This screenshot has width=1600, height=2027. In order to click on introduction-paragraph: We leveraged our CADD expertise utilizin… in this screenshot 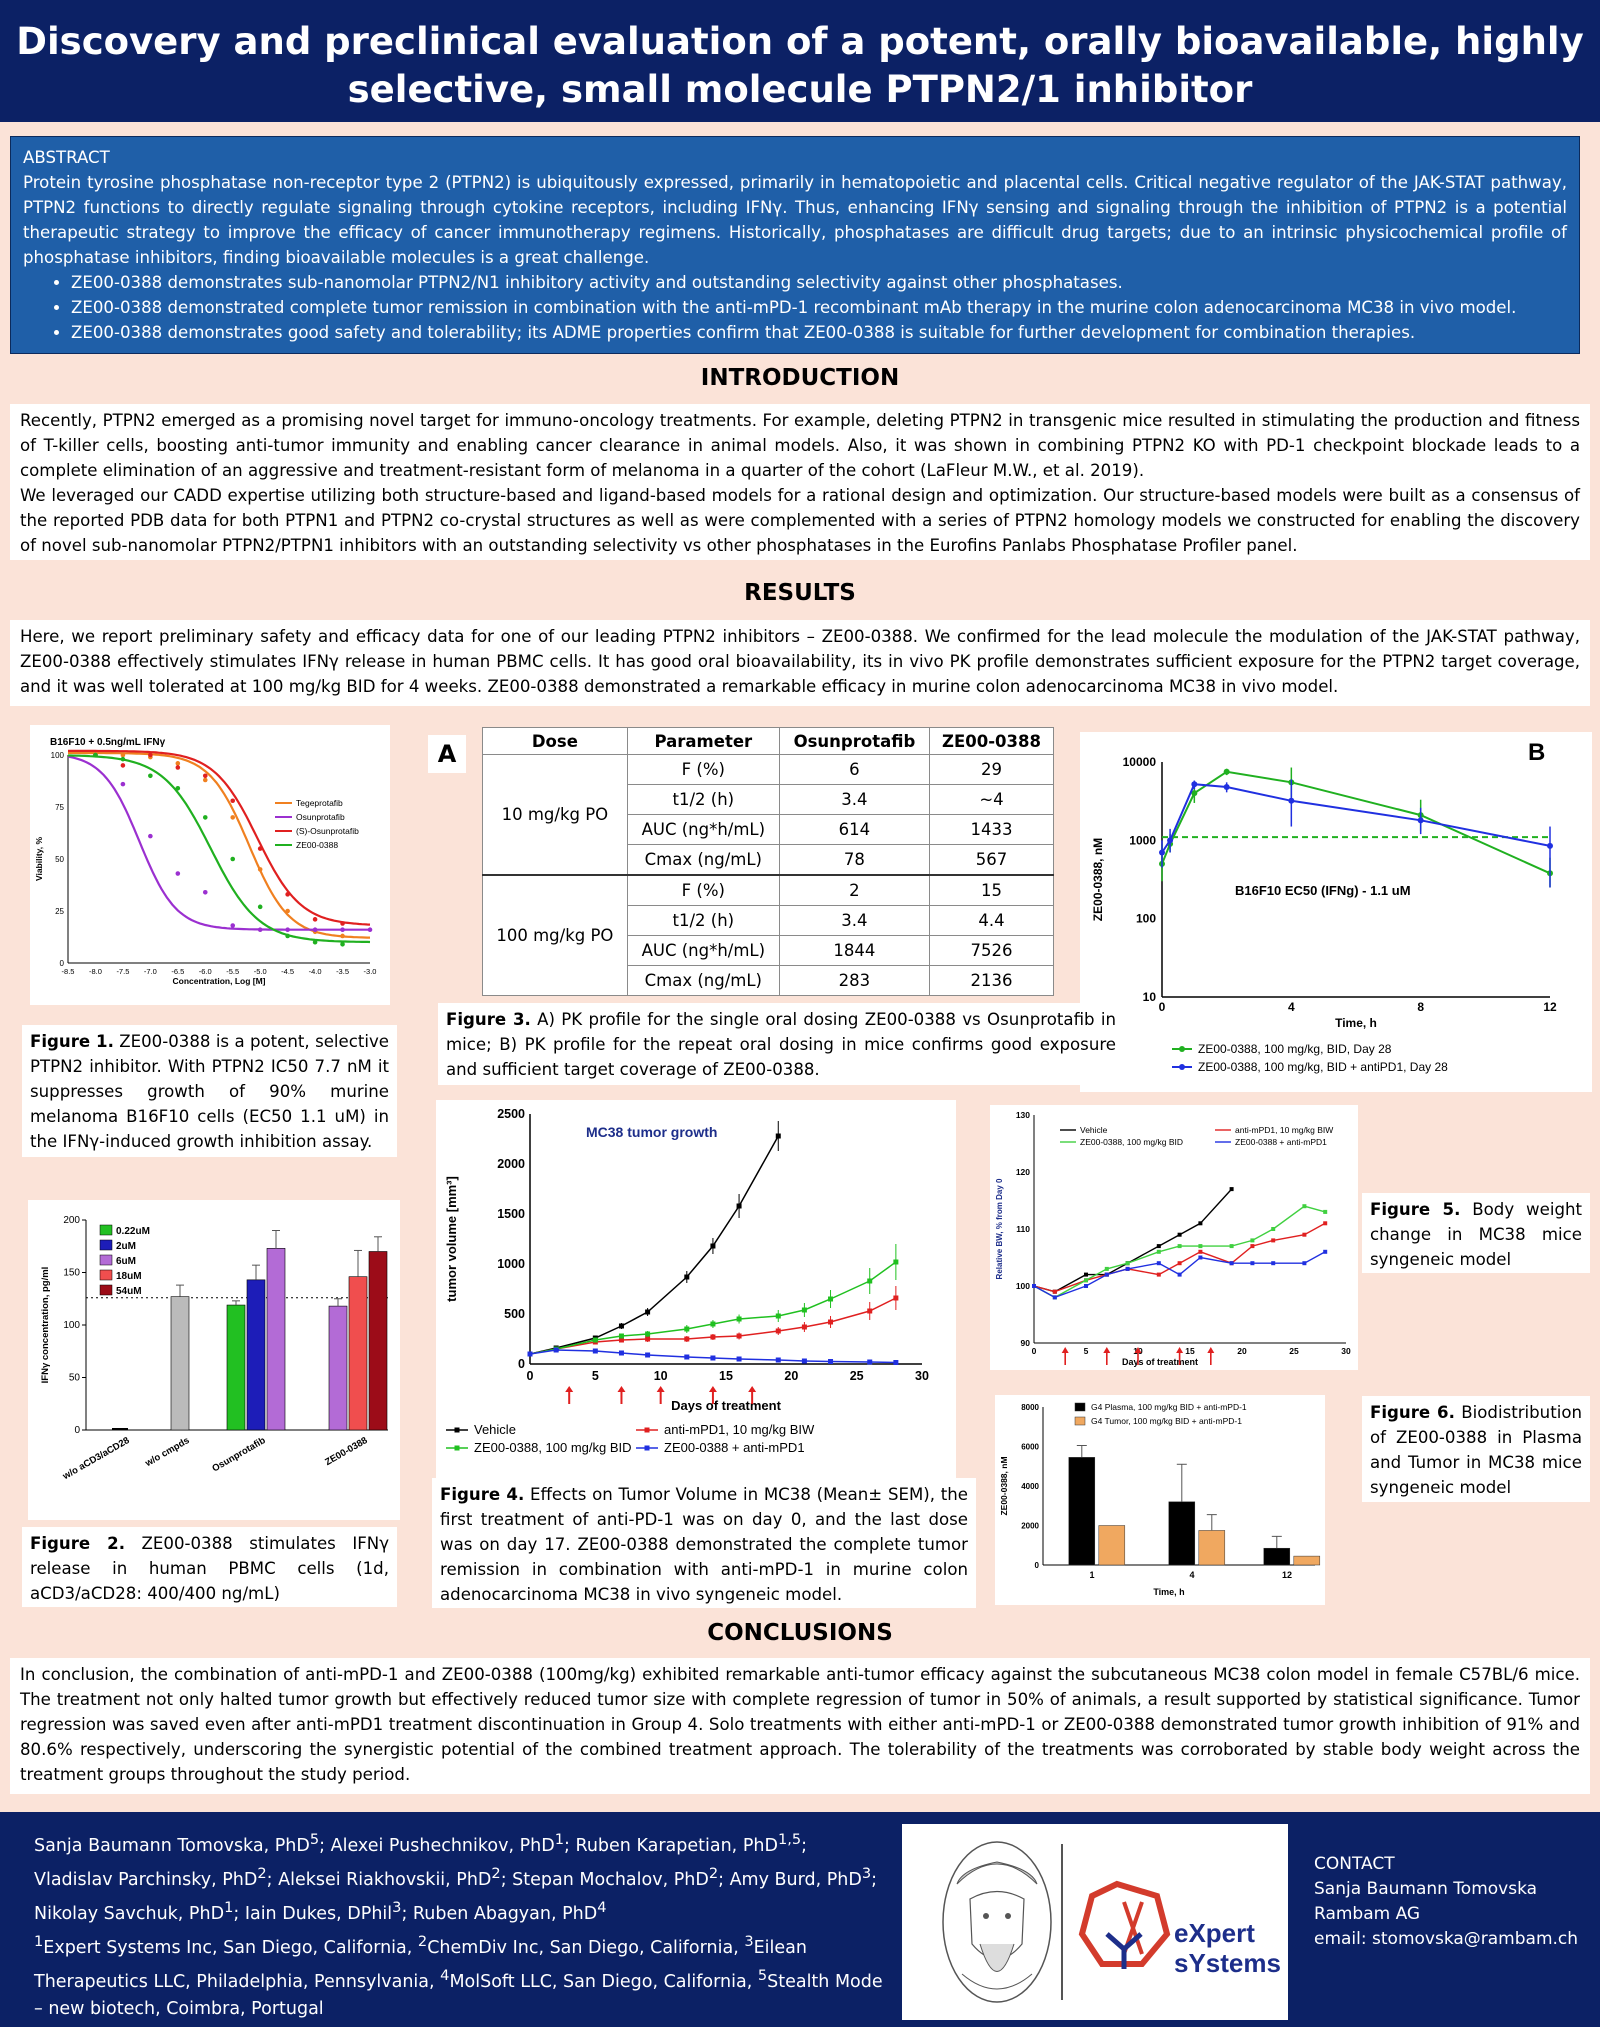, I will do `click(800, 520)`.